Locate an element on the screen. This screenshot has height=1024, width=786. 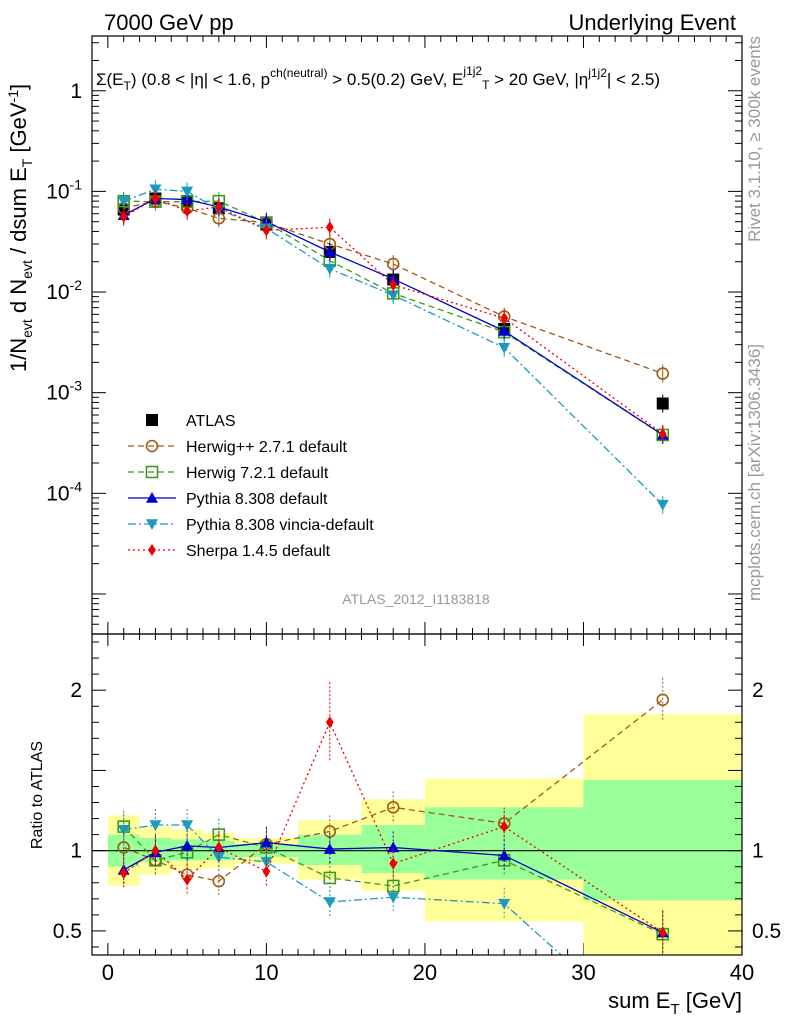
series-line is located at coordinates (393, 287).